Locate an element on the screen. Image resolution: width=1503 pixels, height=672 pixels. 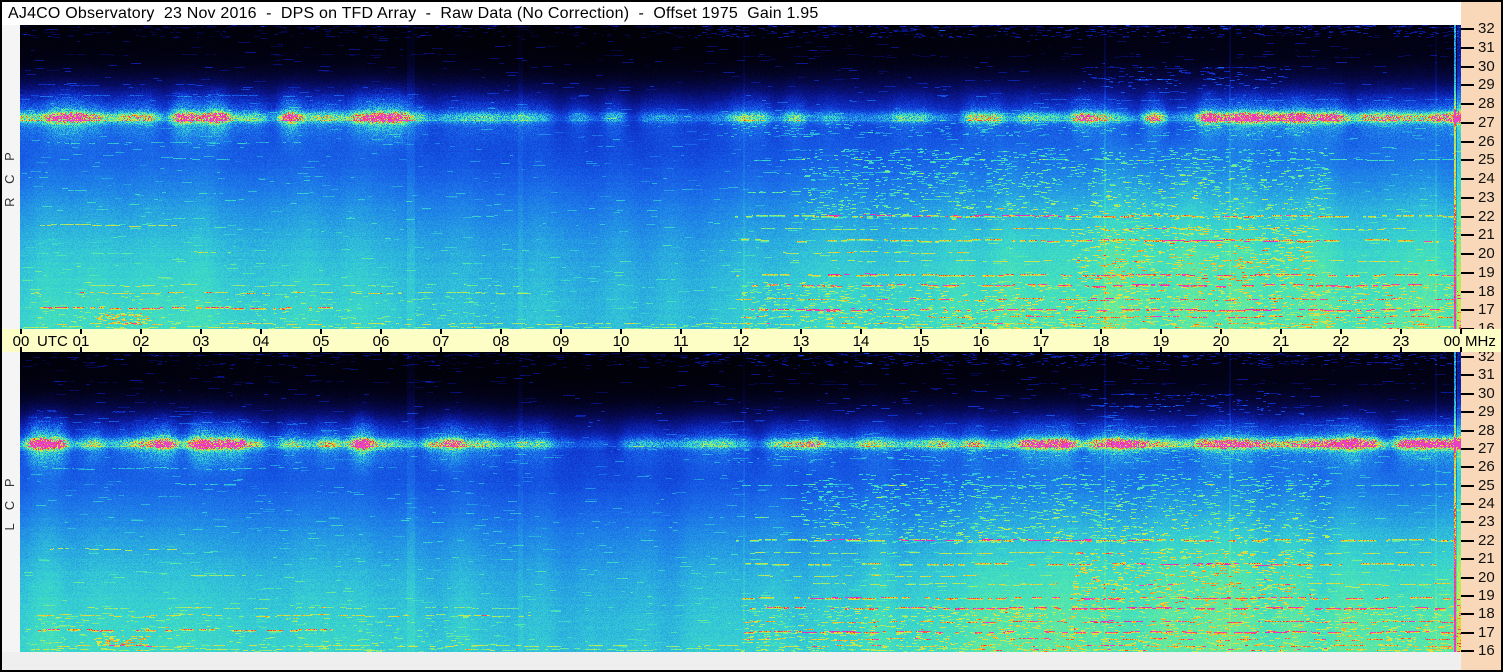
hour-label: 03 is located at coordinates (201, 341).